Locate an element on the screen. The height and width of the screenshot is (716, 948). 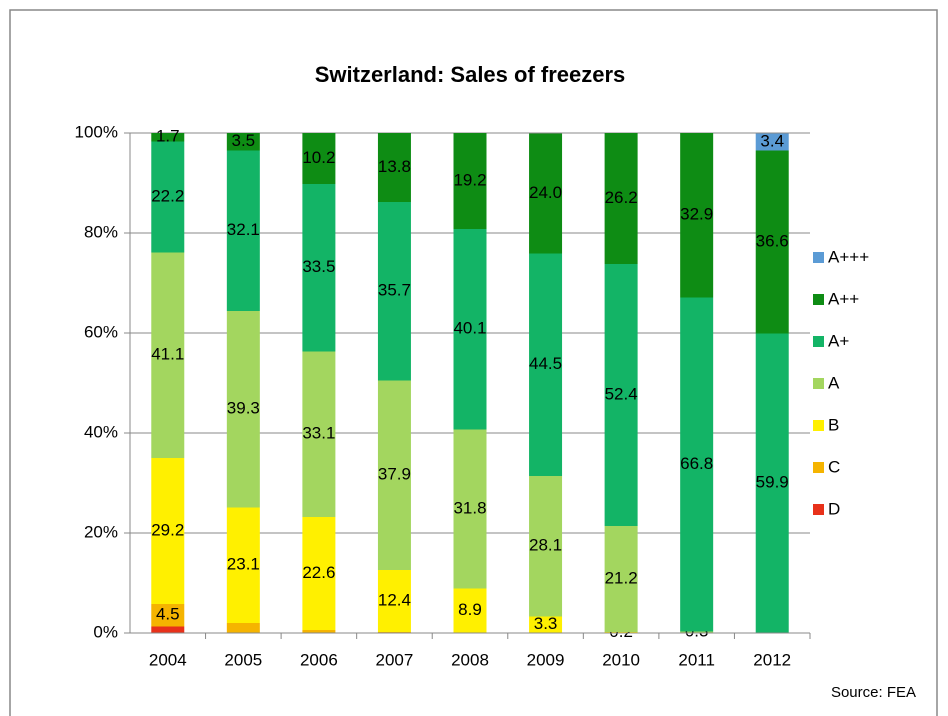
data-label: 32.9 is located at coordinates (696, 214).